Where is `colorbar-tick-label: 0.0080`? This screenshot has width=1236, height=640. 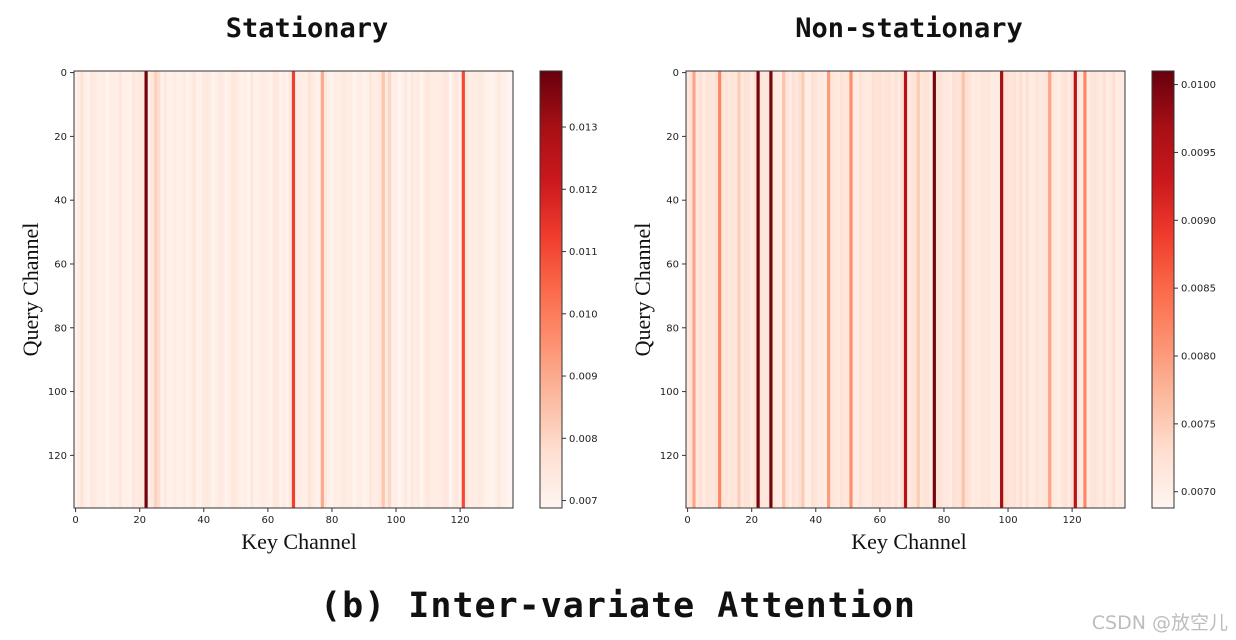
colorbar-tick-label: 0.0080 is located at coordinates (1198, 357).